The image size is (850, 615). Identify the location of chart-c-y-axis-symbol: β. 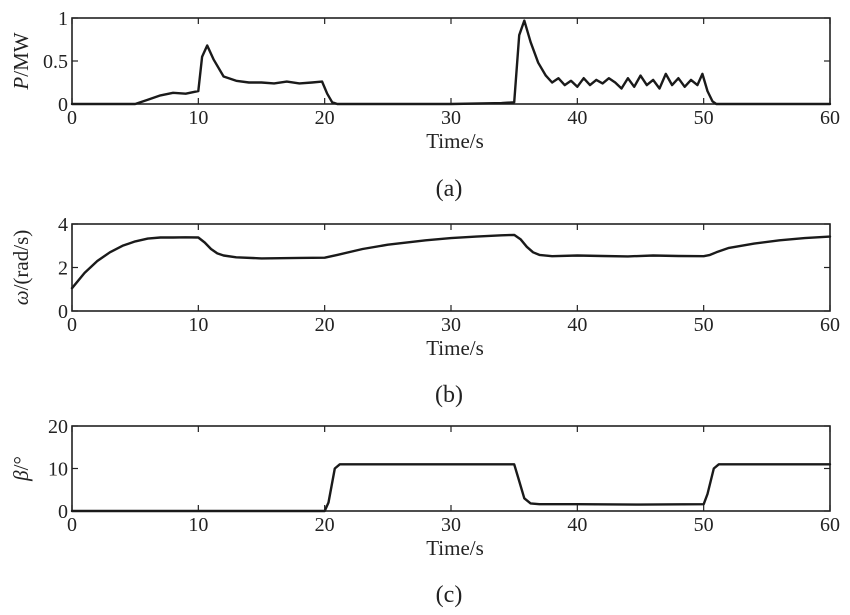
(21, 476).